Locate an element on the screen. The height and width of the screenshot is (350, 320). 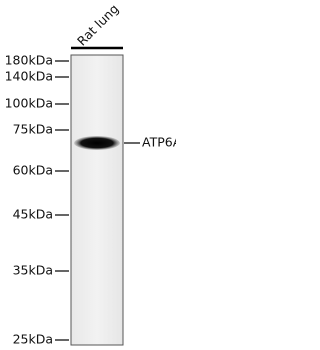
marker-label: 25kDa is located at coordinates (33, 339).